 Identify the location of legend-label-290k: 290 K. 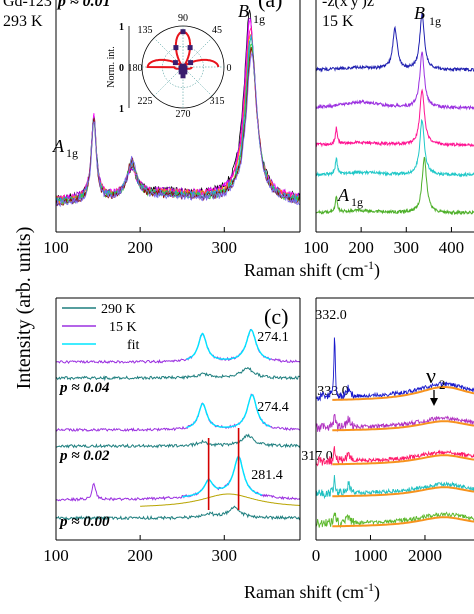
(118, 309).